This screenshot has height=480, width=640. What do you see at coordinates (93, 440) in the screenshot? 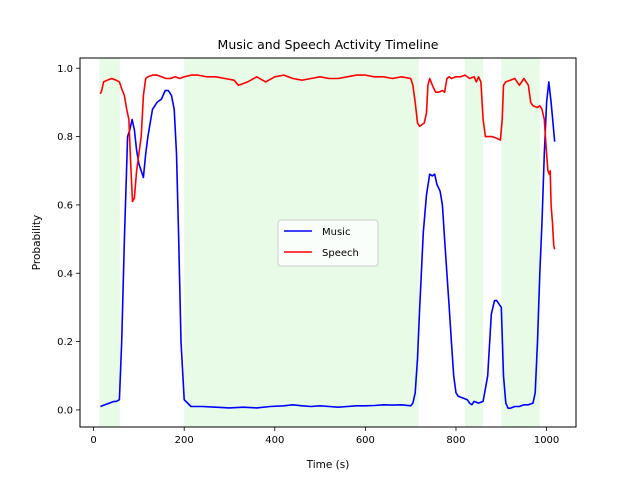
I see `x-tick-label: 0` at bounding box center [93, 440].